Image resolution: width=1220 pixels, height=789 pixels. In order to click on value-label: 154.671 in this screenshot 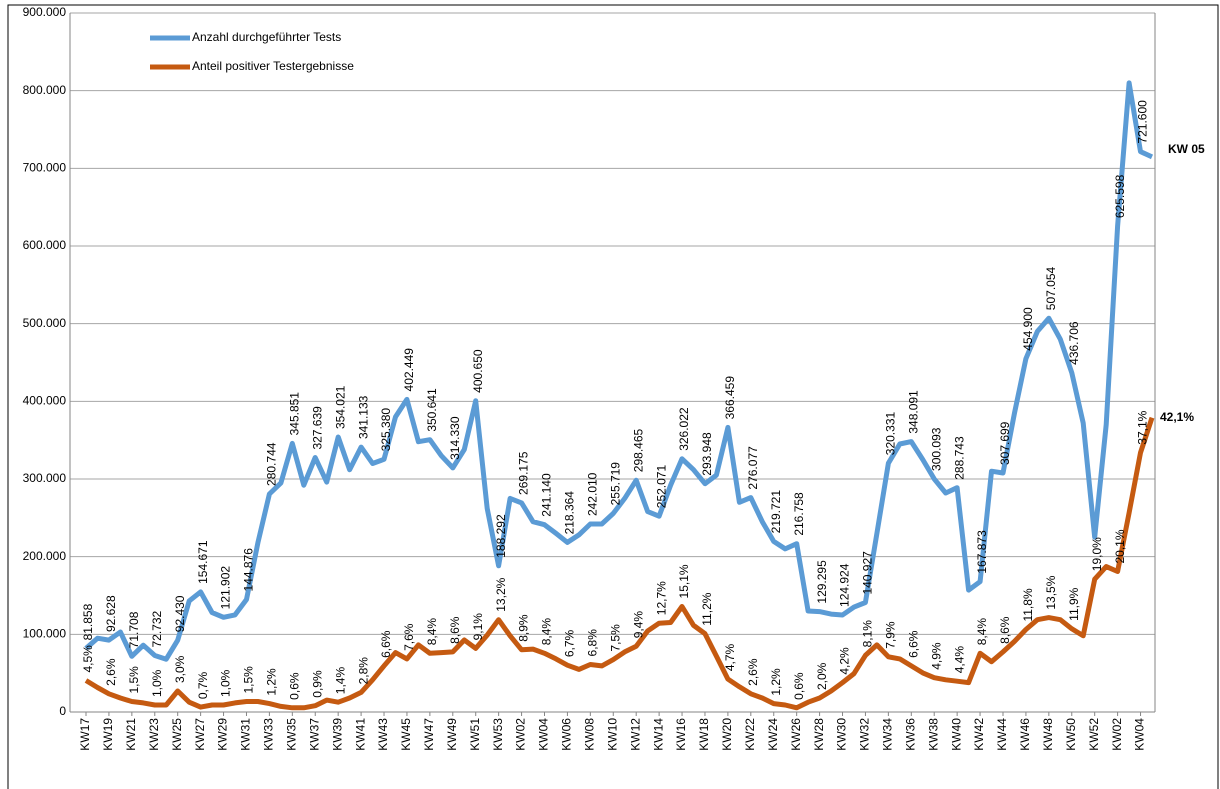, I will do `click(203, 562)`.